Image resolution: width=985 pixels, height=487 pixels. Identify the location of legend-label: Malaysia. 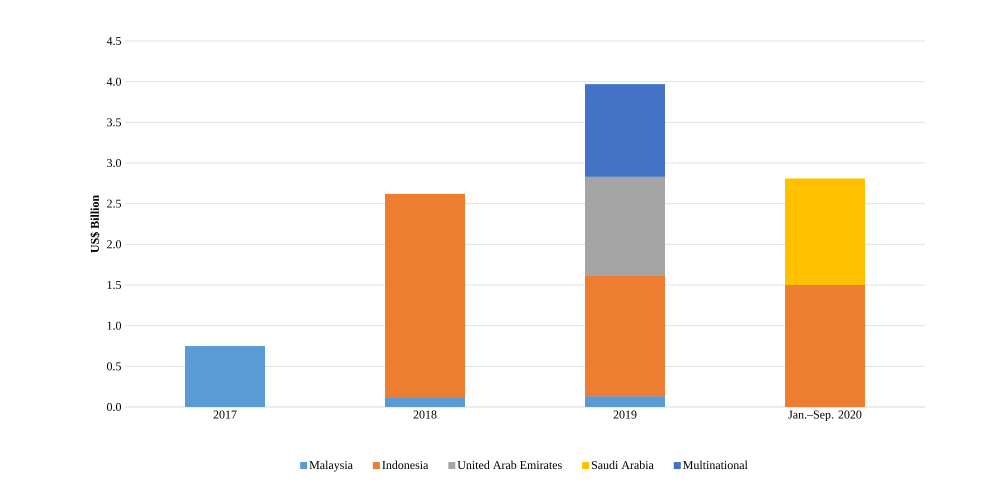
(331, 466).